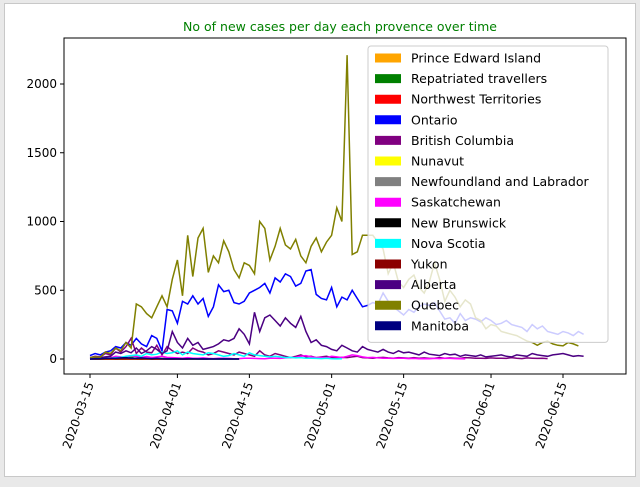  Describe the element at coordinates (78, 415) in the screenshot. I see `x-tick-label: 2020-03-15` at that location.